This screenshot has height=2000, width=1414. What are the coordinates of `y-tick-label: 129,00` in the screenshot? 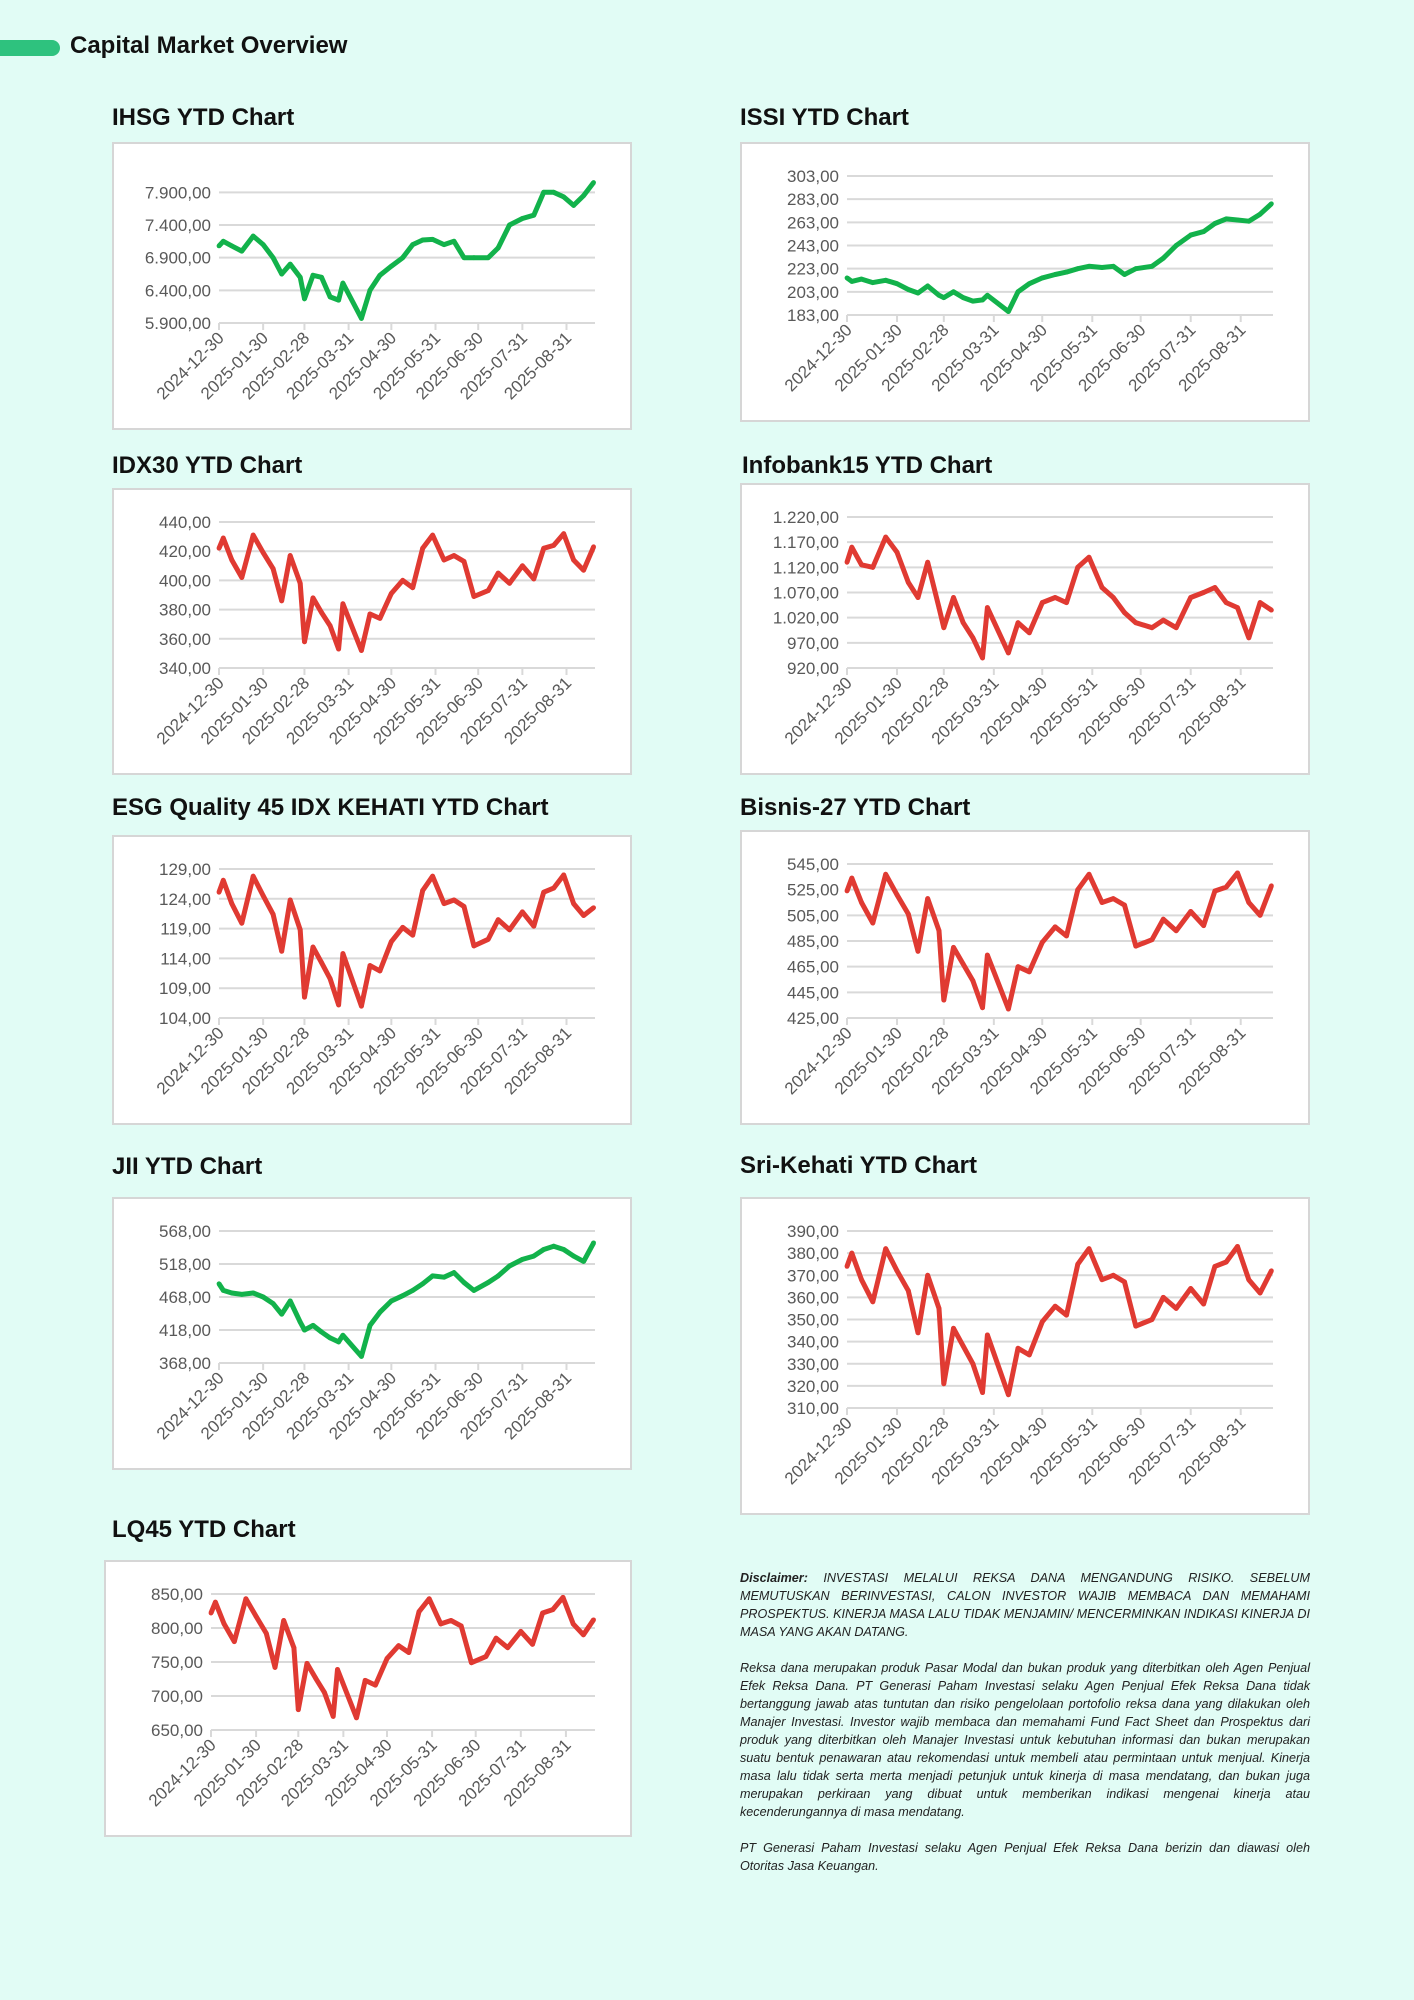 It's located at (185, 869).